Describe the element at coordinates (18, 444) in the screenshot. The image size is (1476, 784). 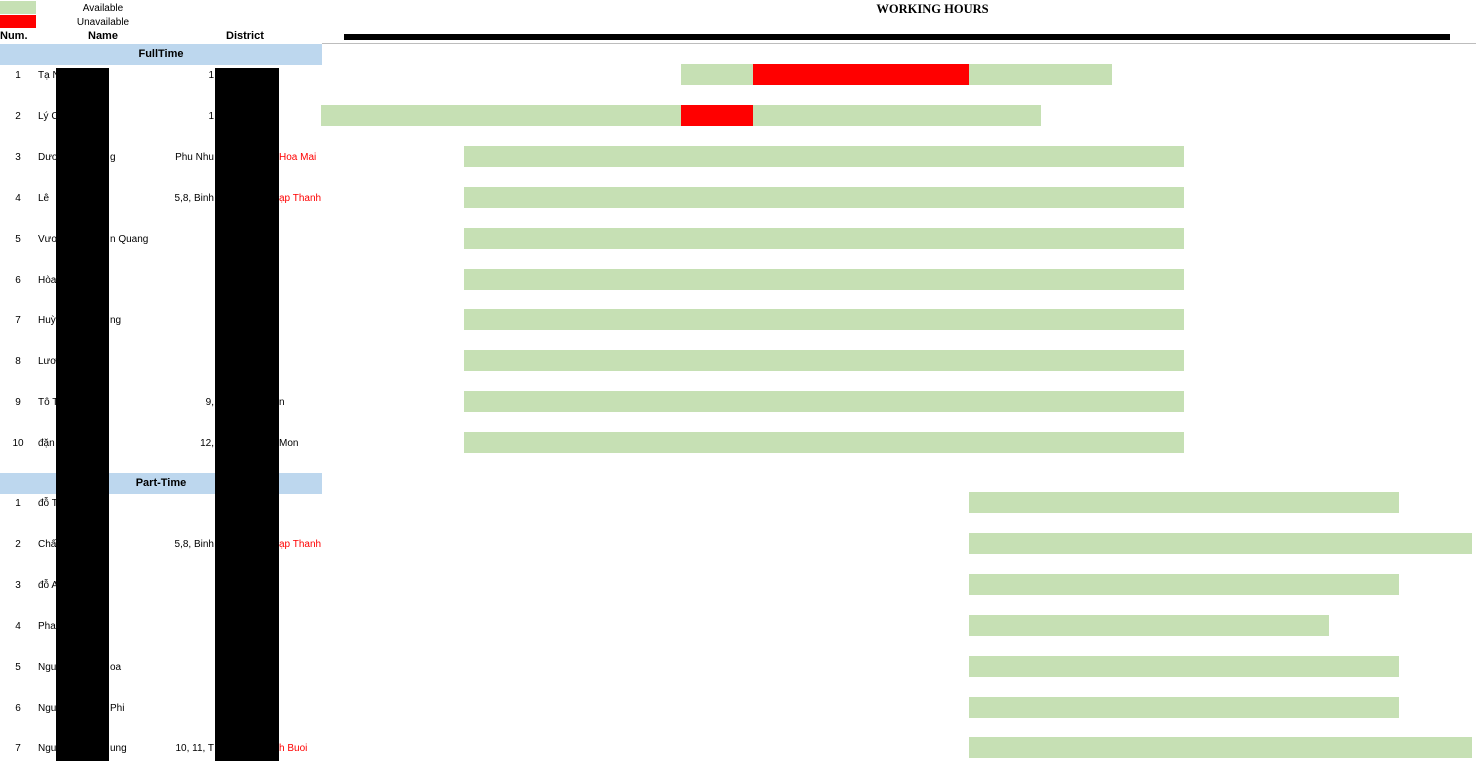
I see `row-number: 10` at that location.